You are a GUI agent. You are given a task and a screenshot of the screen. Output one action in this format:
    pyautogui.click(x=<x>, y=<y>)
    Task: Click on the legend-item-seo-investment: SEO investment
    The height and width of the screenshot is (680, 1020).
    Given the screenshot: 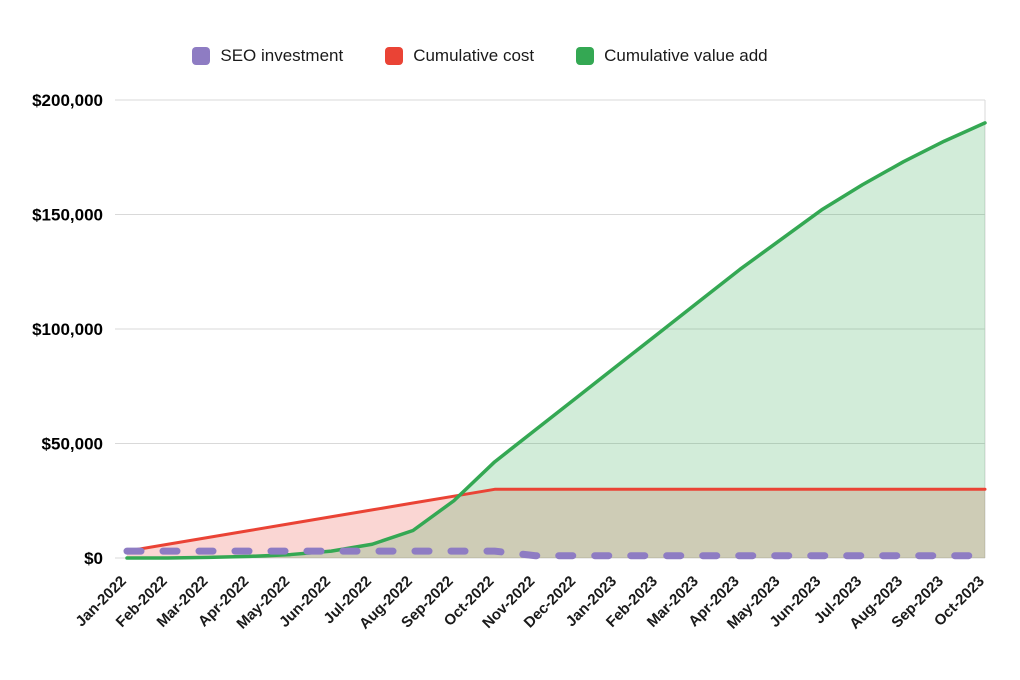 What is the action you would take?
    pyautogui.click(x=267, y=56)
    